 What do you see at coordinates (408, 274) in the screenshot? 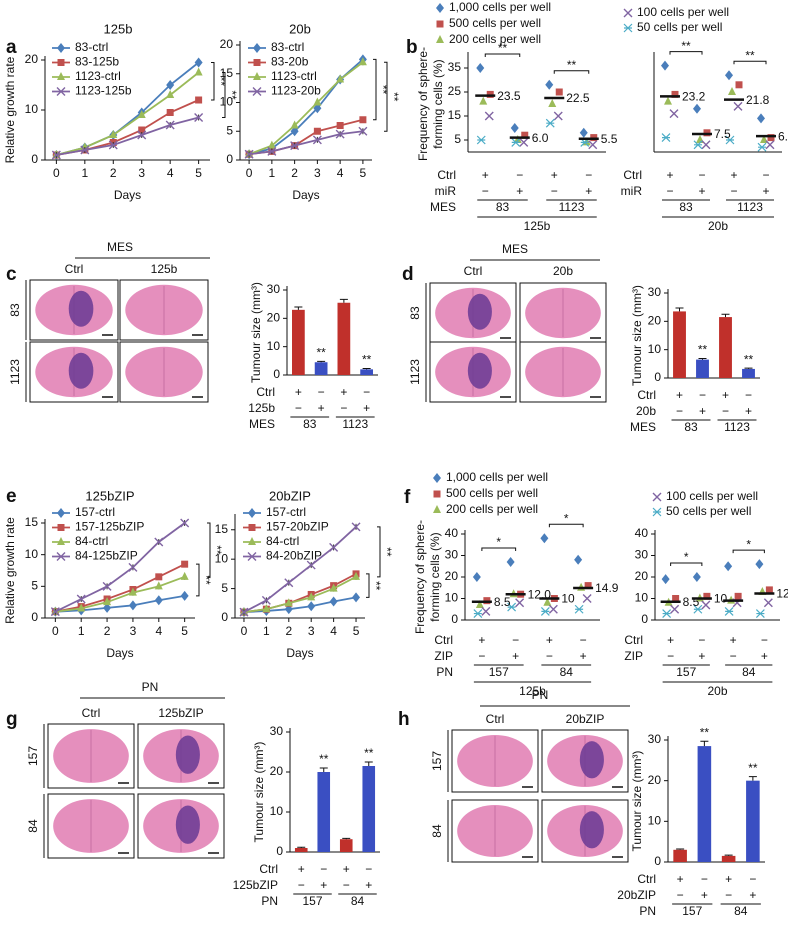
I see `panel-letter: d` at bounding box center [408, 274].